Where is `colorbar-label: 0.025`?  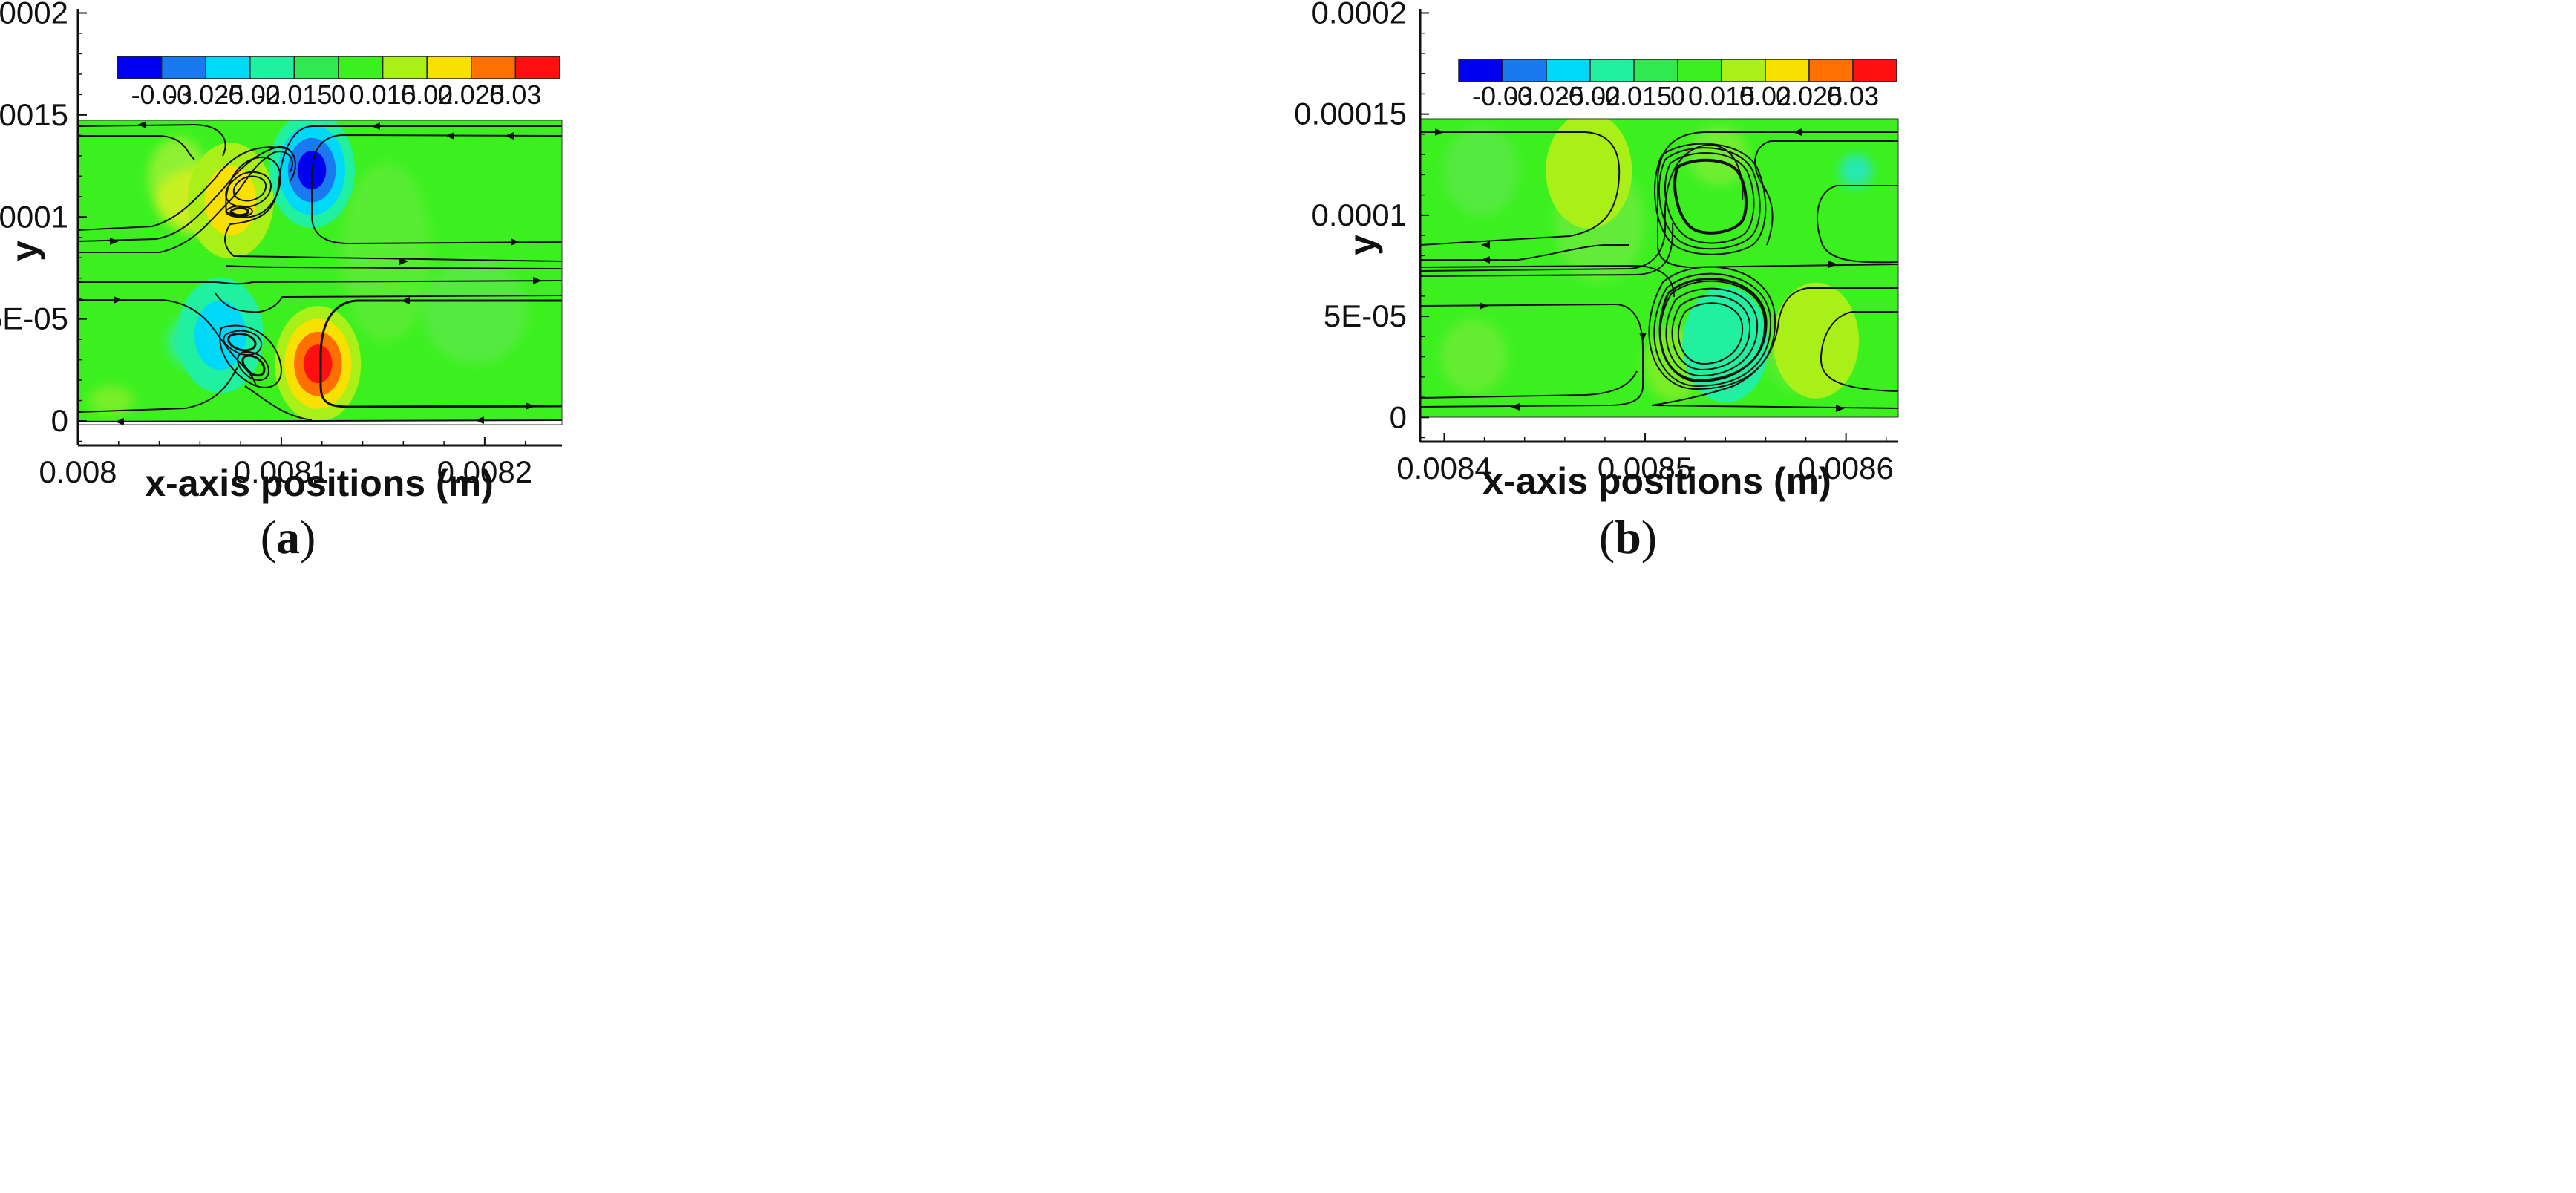
colorbar-label: 0.025 is located at coordinates (1810, 96).